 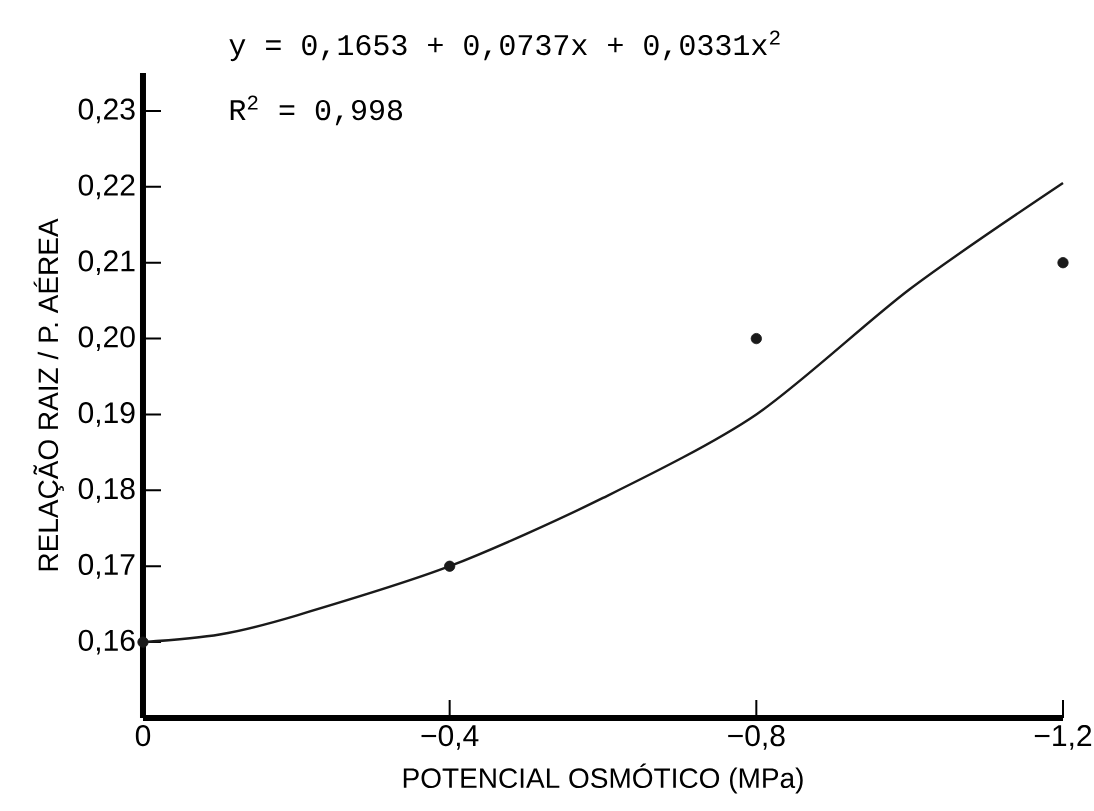 I want to click on y-tick-label: 0,21, so click(x=106, y=263).